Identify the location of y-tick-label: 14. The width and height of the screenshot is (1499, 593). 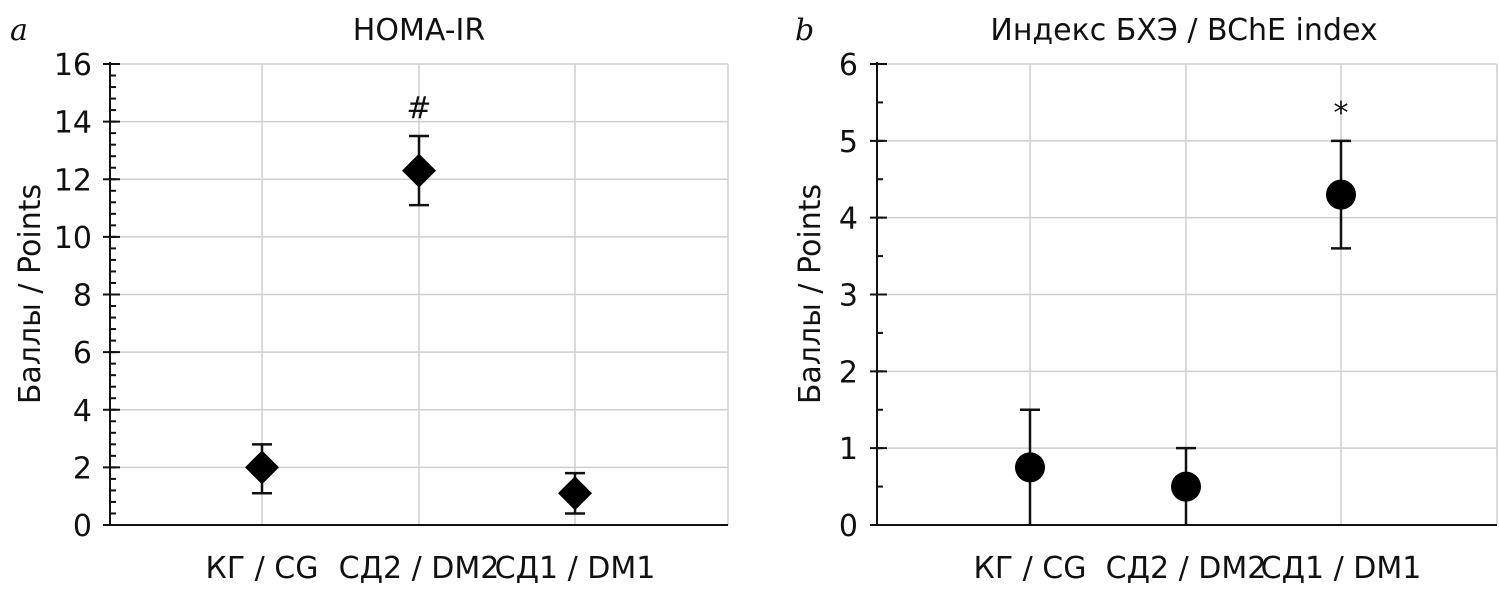
(73, 123).